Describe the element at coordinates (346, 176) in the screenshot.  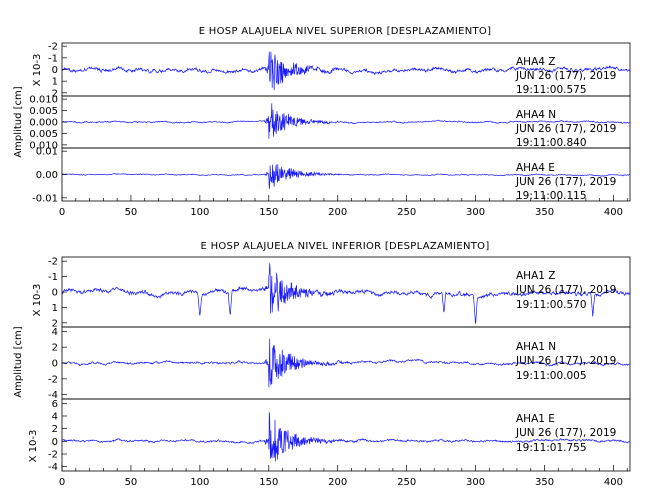
I see `waveform-aha4-e` at that location.